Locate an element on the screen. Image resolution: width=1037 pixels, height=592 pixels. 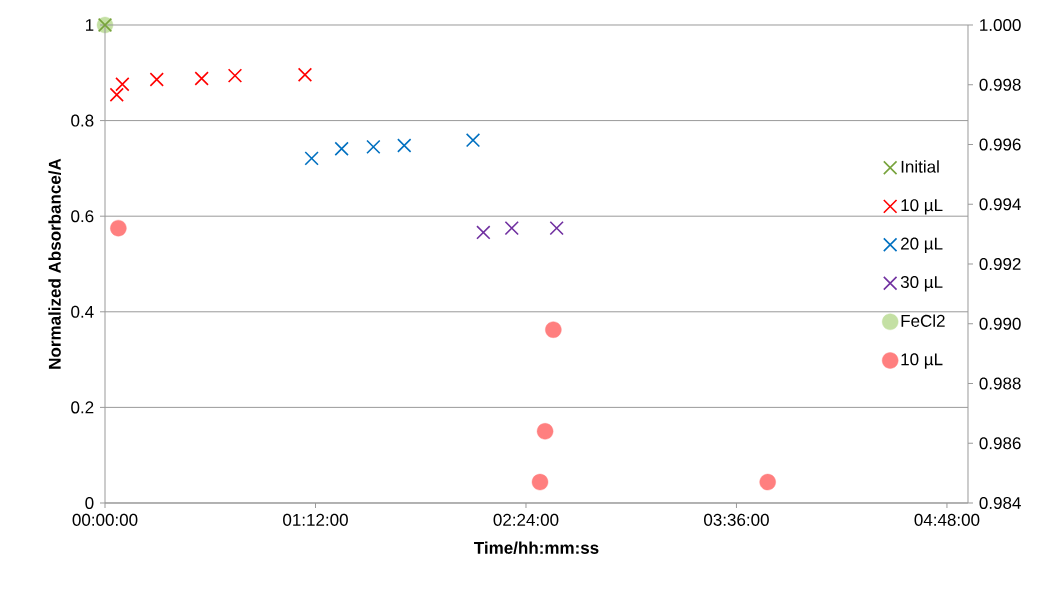
y2-tick-label: 0.998 is located at coordinates (1000, 84).